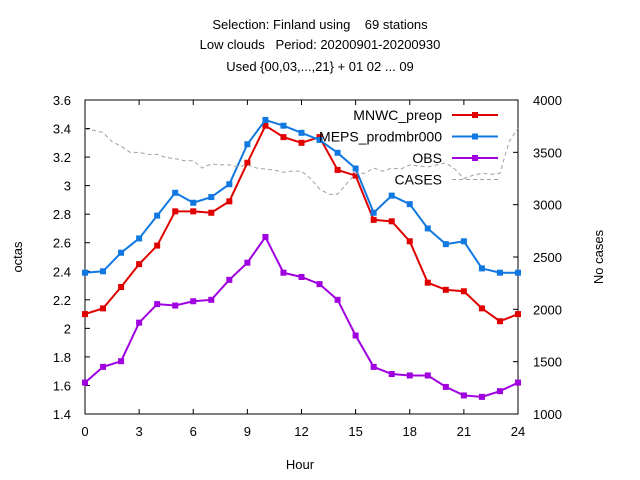  Describe the element at coordinates (62, 385) in the screenshot. I see `y-tick-label: 1.6` at that location.